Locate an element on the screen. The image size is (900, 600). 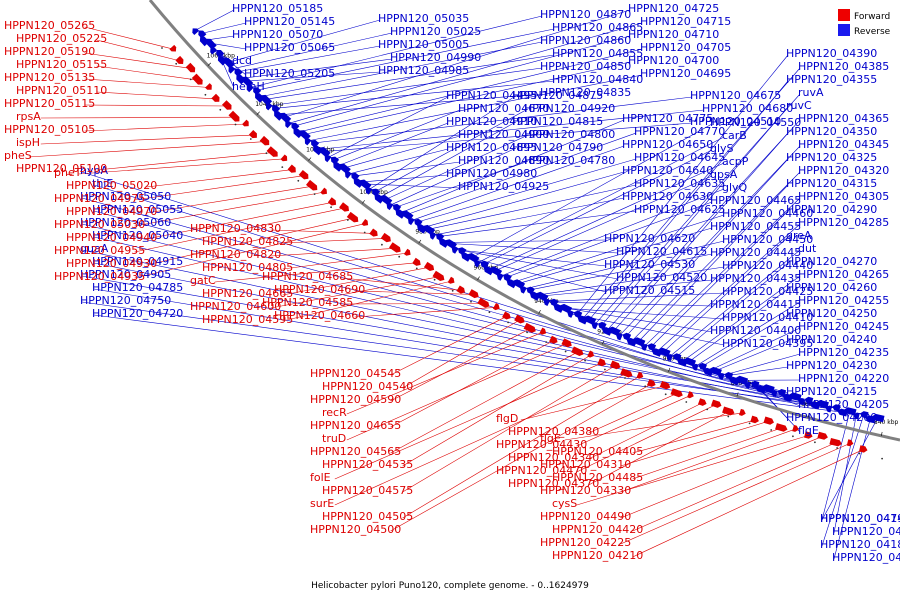
legend-reverse-label: Reverse is located at coordinates (872, 32).